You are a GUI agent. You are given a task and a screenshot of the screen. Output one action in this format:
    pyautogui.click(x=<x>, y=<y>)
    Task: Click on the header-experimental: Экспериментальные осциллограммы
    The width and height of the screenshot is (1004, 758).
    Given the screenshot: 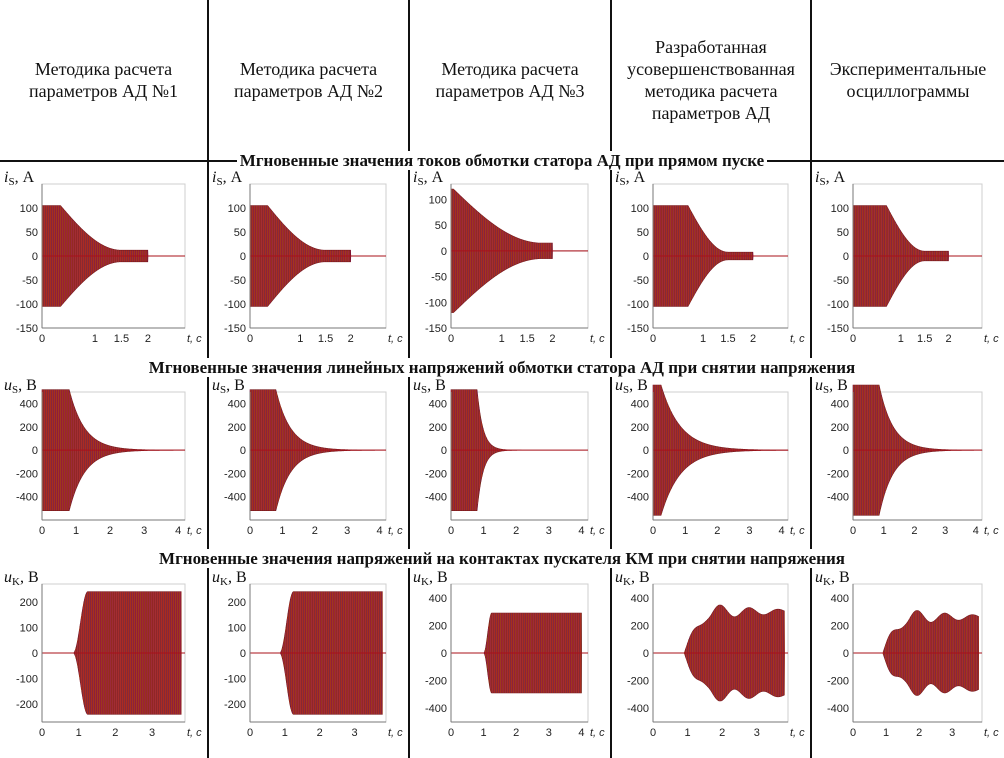 What is the action you would take?
    pyautogui.click(x=908, y=80)
    